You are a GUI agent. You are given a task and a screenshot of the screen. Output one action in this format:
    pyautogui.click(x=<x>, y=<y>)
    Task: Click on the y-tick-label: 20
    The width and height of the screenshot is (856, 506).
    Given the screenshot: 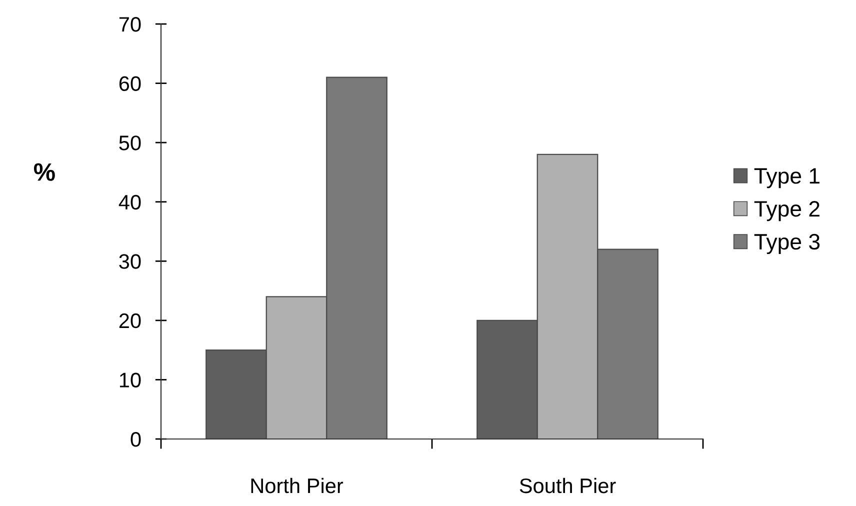 What is the action you would take?
    pyautogui.click(x=130, y=320)
    